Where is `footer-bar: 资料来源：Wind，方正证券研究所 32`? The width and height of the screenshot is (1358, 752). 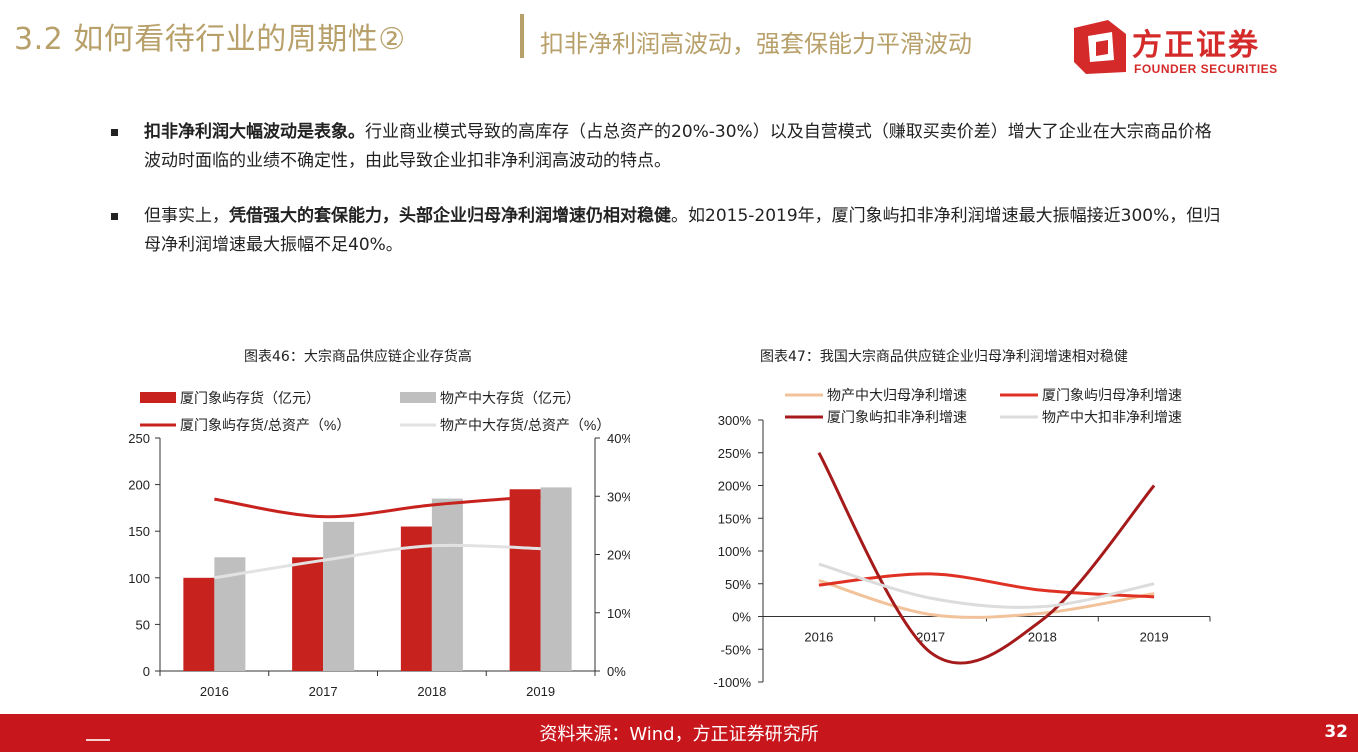
footer-bar: 资料来源：Wind，方正证券研究所 32 is located at coordinates (679, 733).